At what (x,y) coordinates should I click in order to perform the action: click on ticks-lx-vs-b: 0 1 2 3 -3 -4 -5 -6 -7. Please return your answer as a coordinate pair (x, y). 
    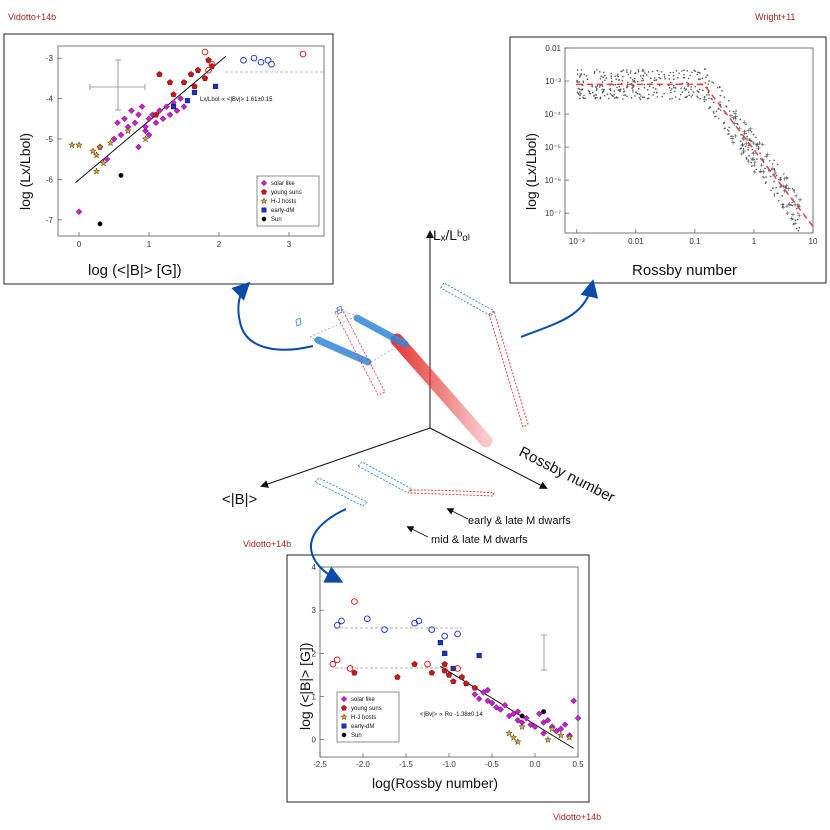
    Looking at the image, I should click on (169, 151).